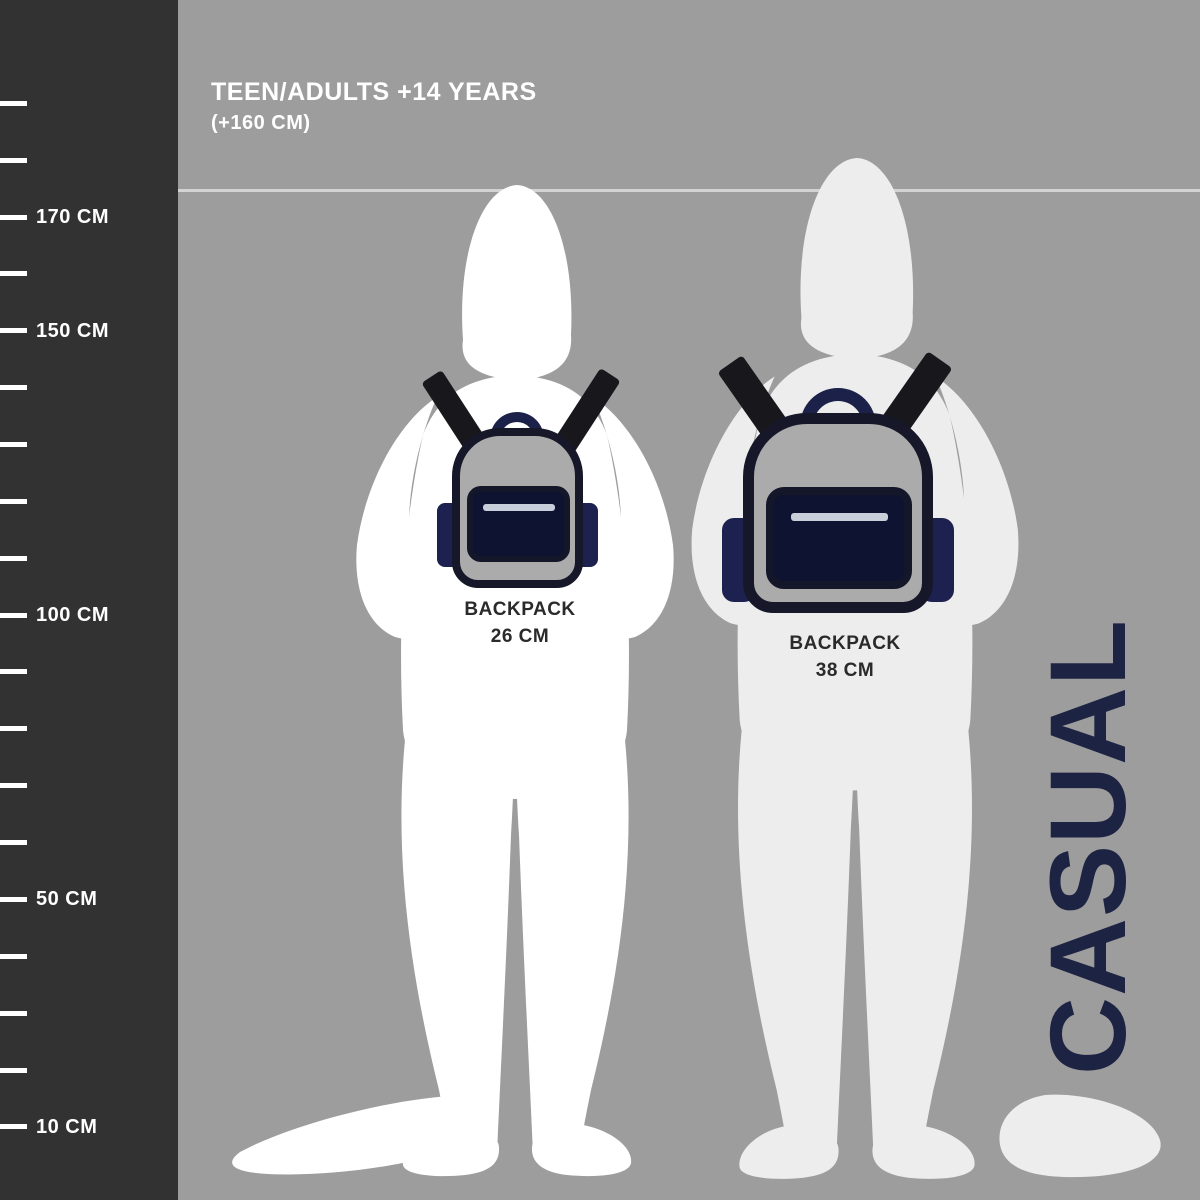 This screenshot has height=1200, width=1200. What do you see at coordinates (67, 1126) in the screenshot?
I see `ruler-tick-label: 10 CM` at bounding box center [67, 1126].